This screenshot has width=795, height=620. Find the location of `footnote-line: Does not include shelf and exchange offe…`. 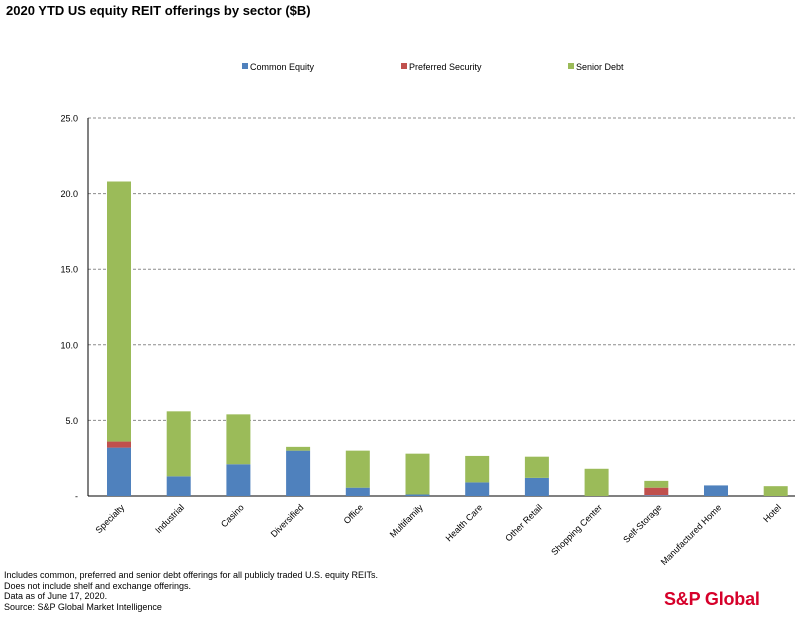

footnote-line: Does not include shelf and exchange offe… is located at coordinates (97, 585).